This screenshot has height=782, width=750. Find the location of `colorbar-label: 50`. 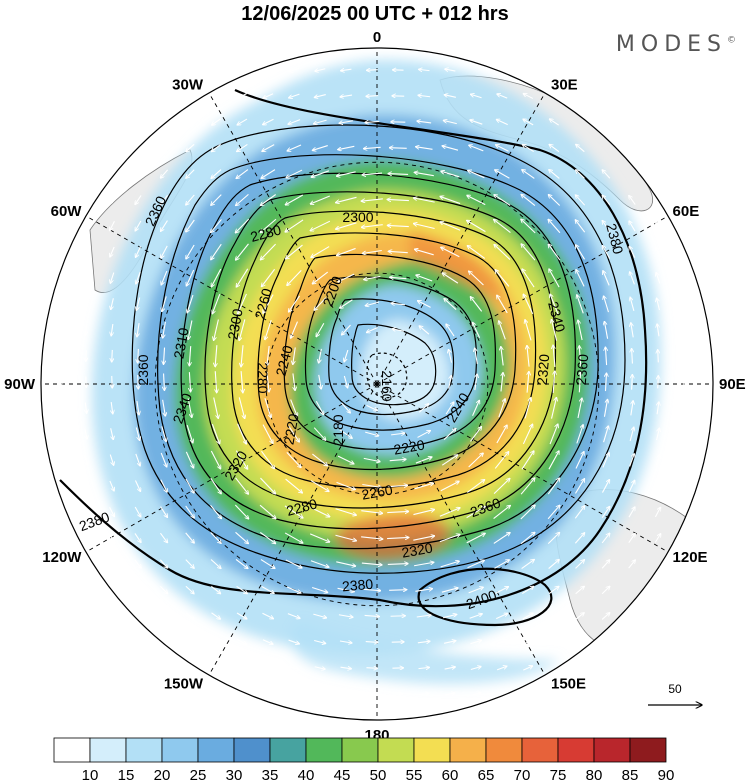

colorbar-label: 50 is located at coordinates (378, 774).